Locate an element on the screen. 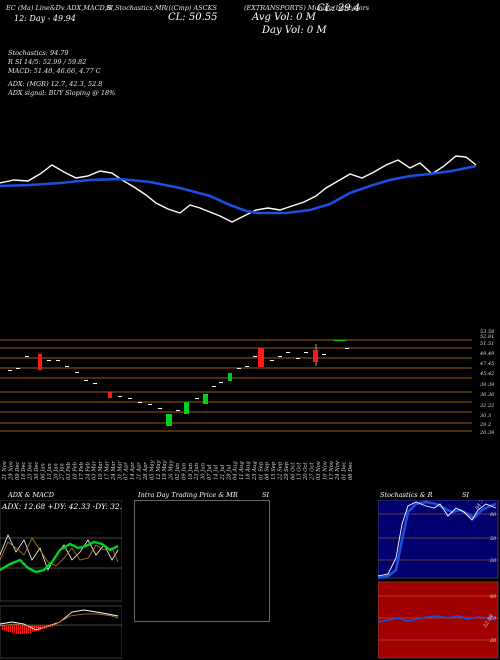  close-price: CL: 50.55 is located at coordinates (193, 17).